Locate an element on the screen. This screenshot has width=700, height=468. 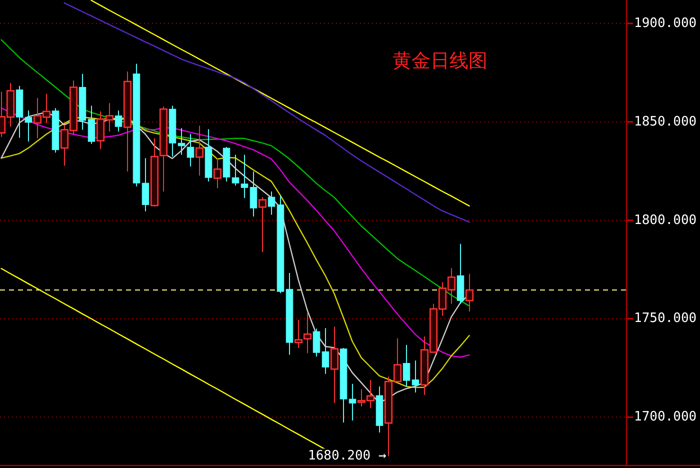
y-tick-label: 1750.000 is located at coordinates (665, 318).